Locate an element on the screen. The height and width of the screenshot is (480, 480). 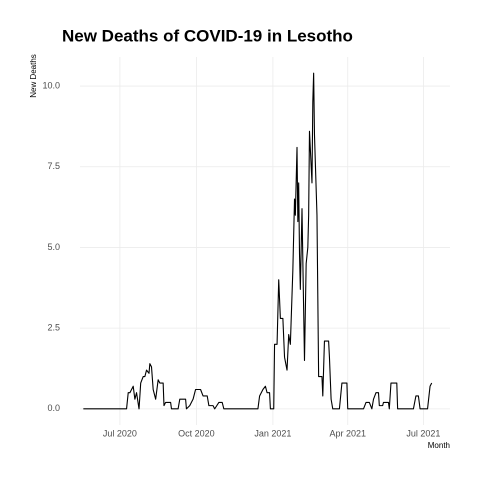
y-tick-label: 2.5 is located at coordinates (53, 328).